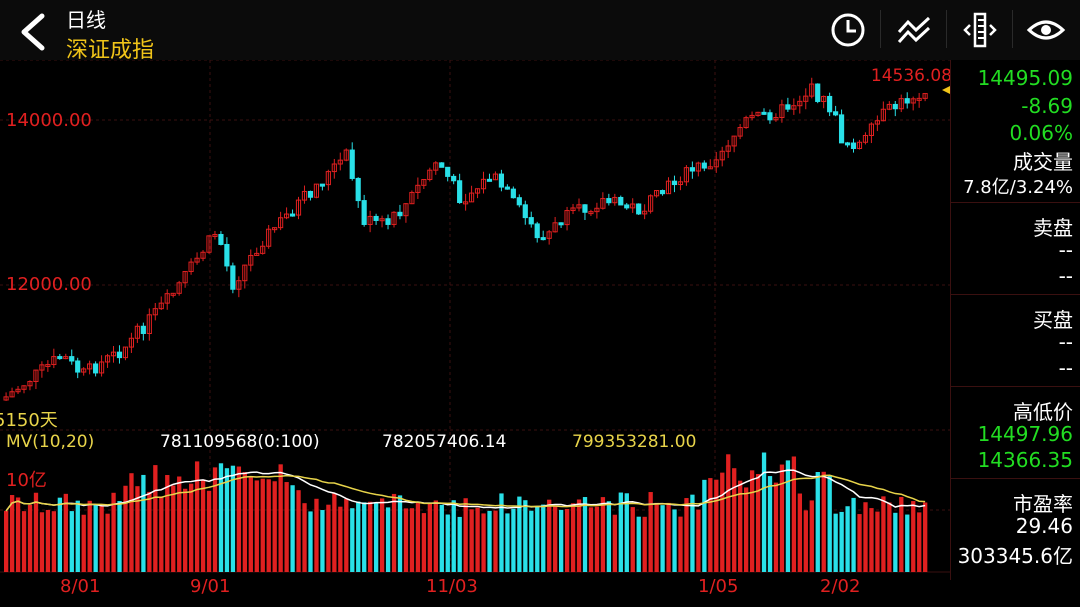 This screenshot has width=1080, height=607. I want to click on index-name: 深证成指, so click(110, 50).